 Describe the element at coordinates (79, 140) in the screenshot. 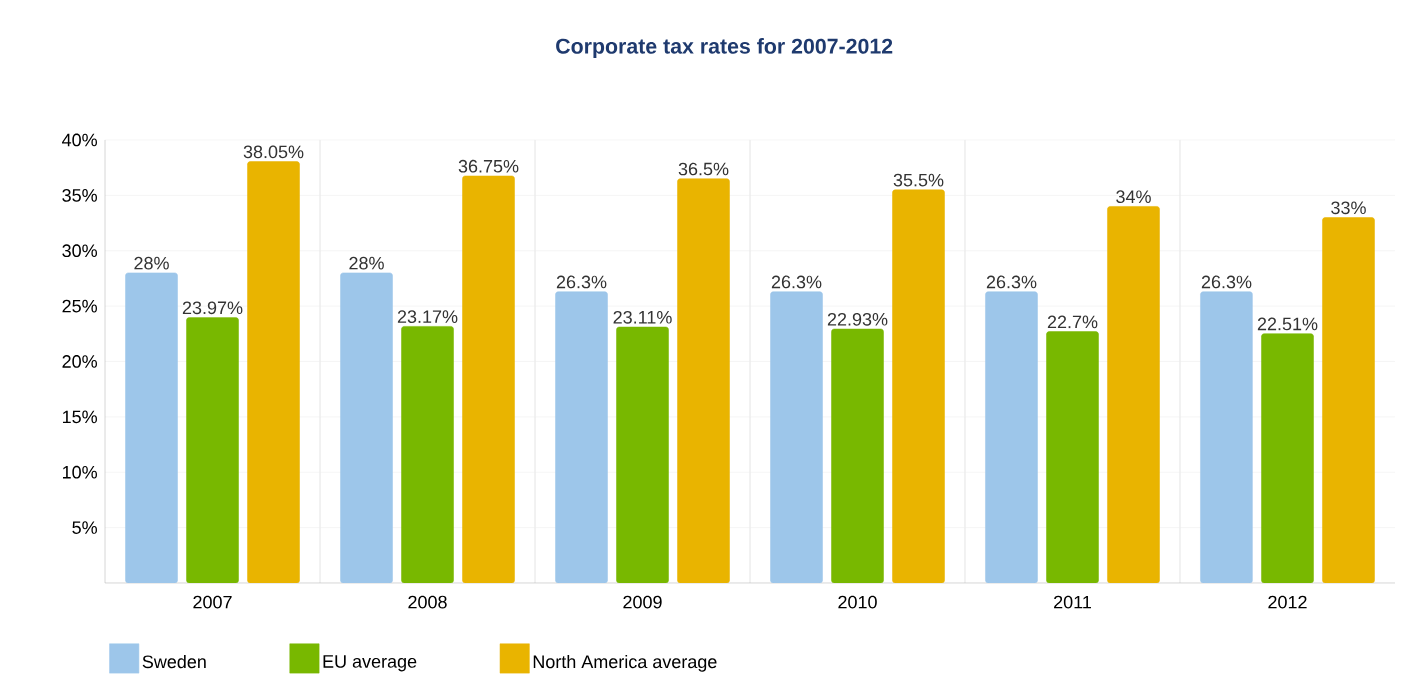

I see `y-tick-label: 40%` at that location.